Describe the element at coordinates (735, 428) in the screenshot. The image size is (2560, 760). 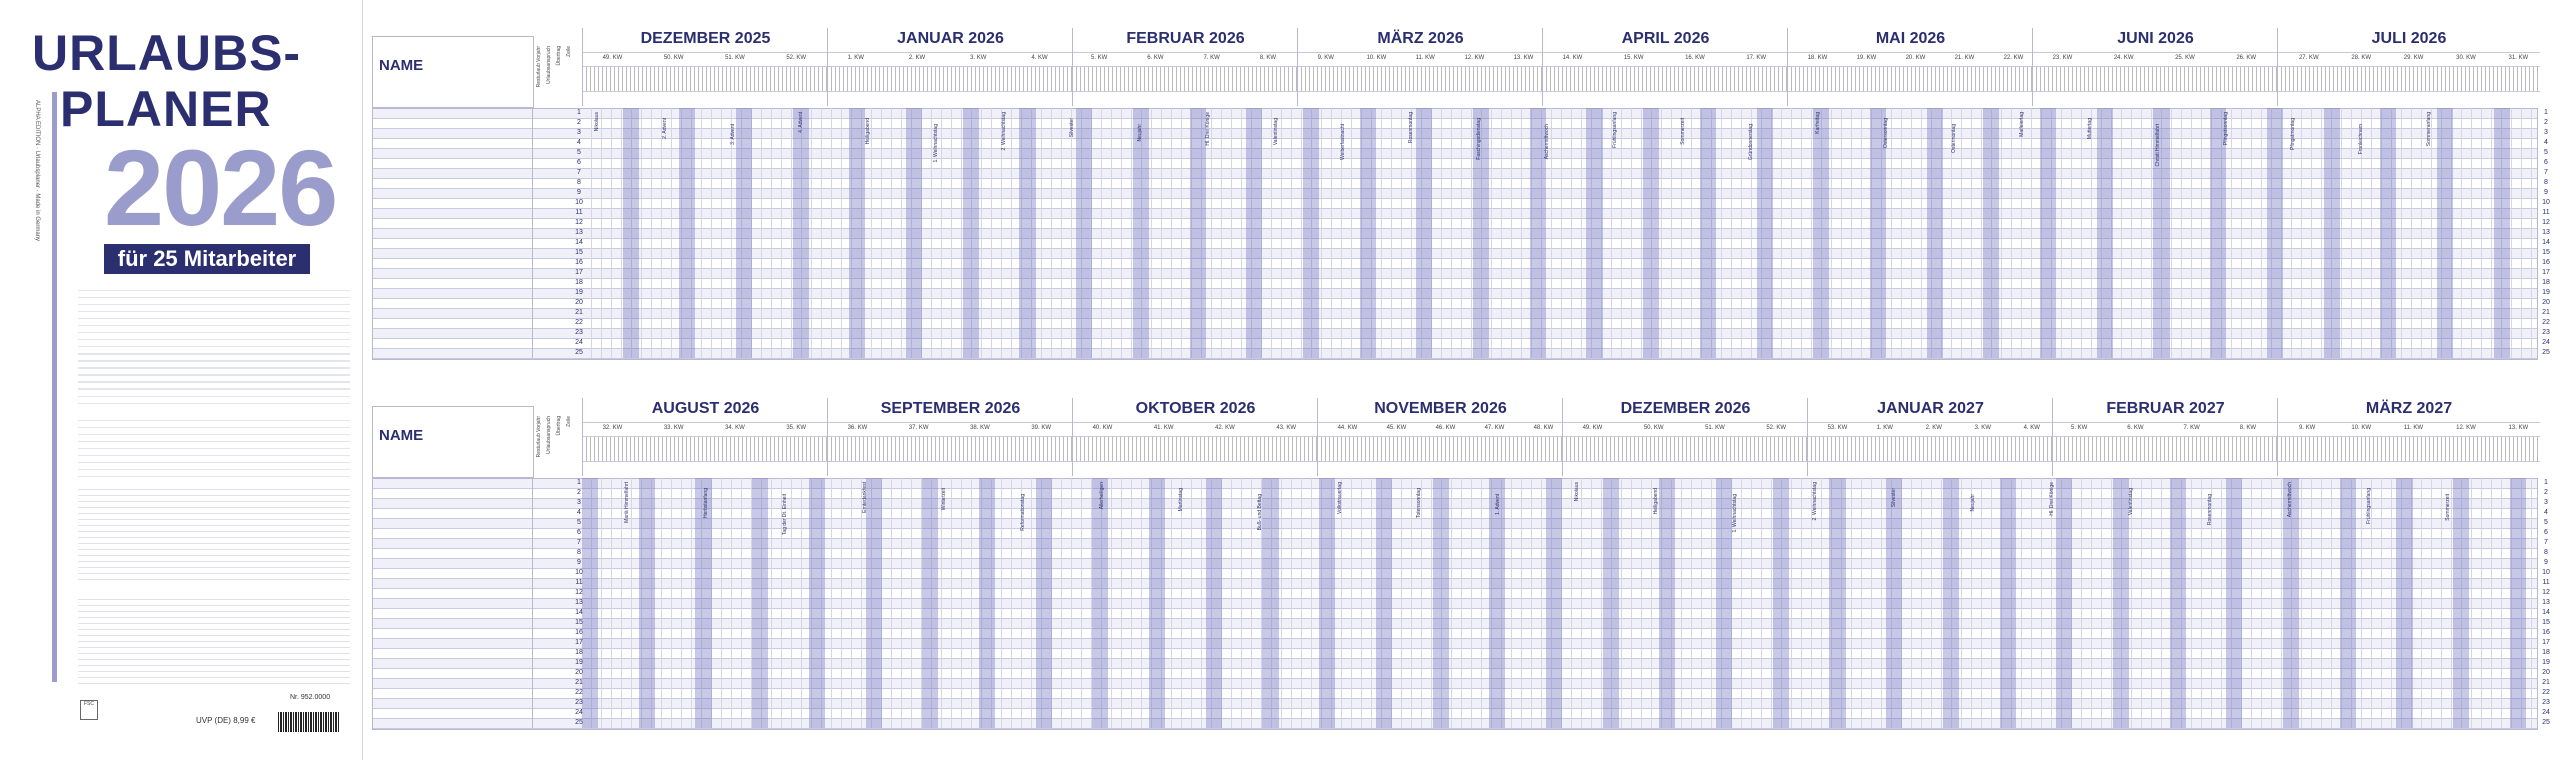
I see `kw-label: 34. KW` at that location.